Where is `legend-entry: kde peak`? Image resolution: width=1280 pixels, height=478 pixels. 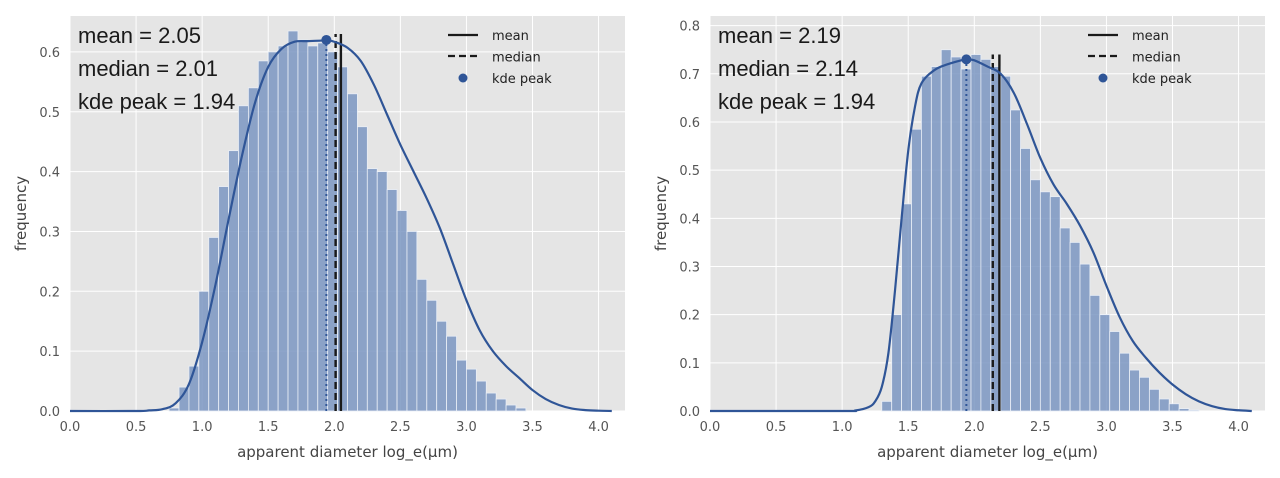 legend-entry: kde peak is located at coordinates (522, 79).